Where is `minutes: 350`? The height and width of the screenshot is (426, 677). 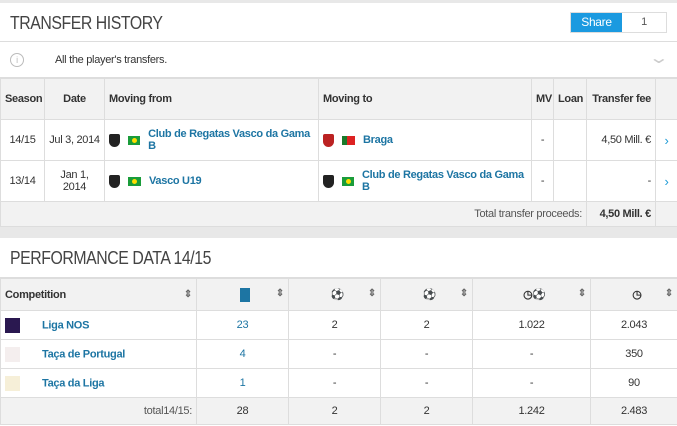
minutes: 350 is located at coordinates (633, 354).